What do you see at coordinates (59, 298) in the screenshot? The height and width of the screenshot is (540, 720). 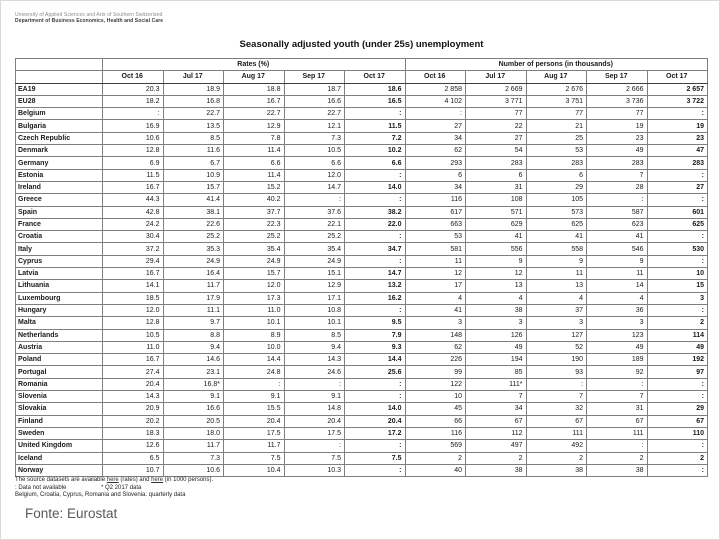 I see `country-cell: Luxembourg` at bounding box center [59, 298].